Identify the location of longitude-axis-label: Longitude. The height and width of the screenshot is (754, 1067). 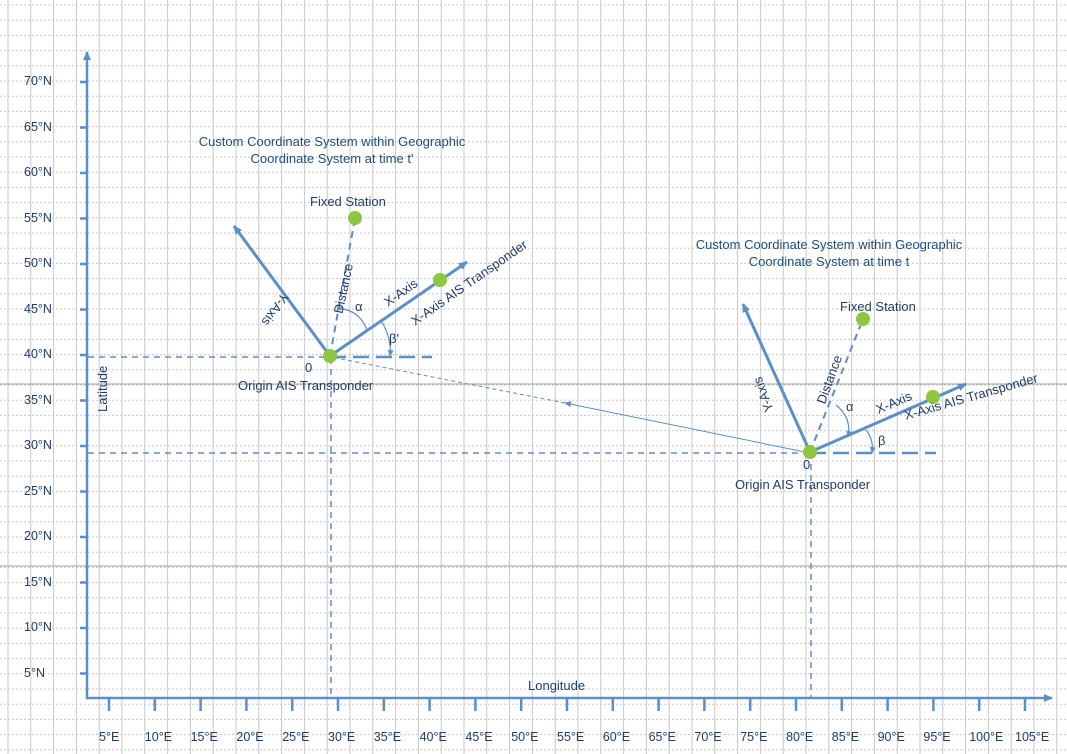
(557, 685).